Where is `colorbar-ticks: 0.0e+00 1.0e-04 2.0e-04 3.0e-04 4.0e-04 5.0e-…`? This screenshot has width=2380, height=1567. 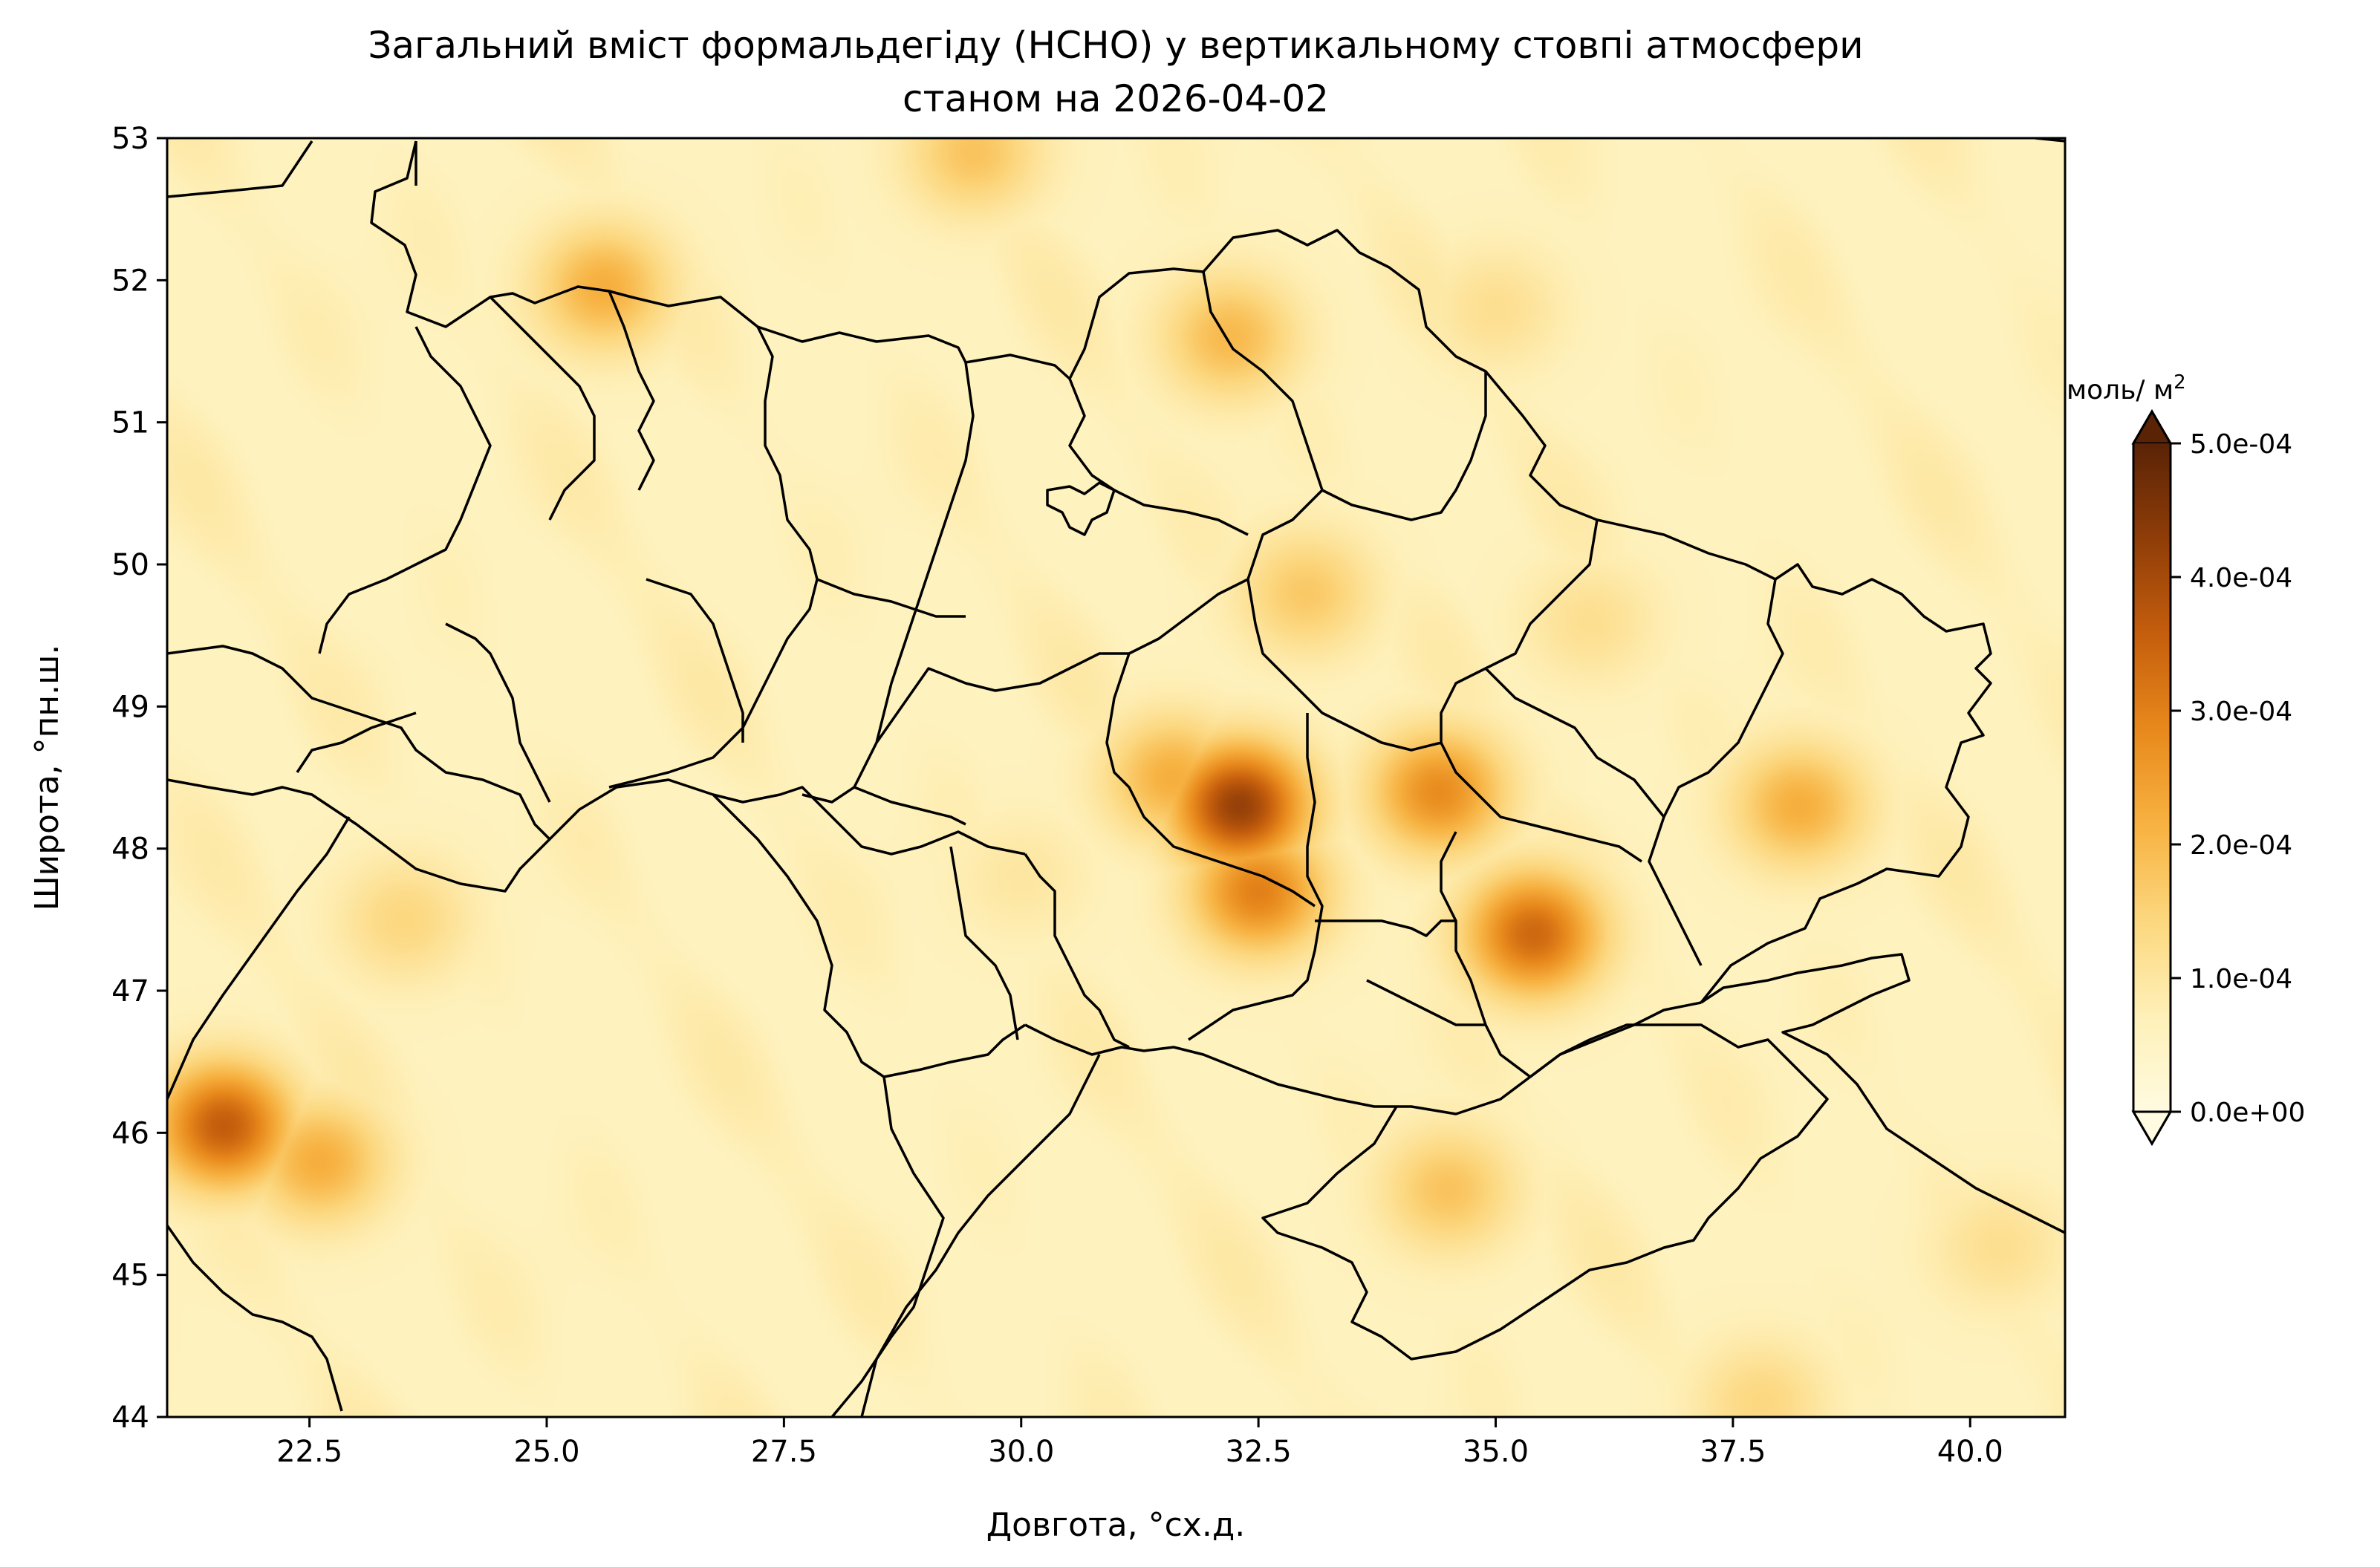
colorbar-ticks: 0.0e+00 1.0e-04 2.0e-04 3.0e-04 4.0e-04 5.0e-… is located at coordinates (2238, 778).